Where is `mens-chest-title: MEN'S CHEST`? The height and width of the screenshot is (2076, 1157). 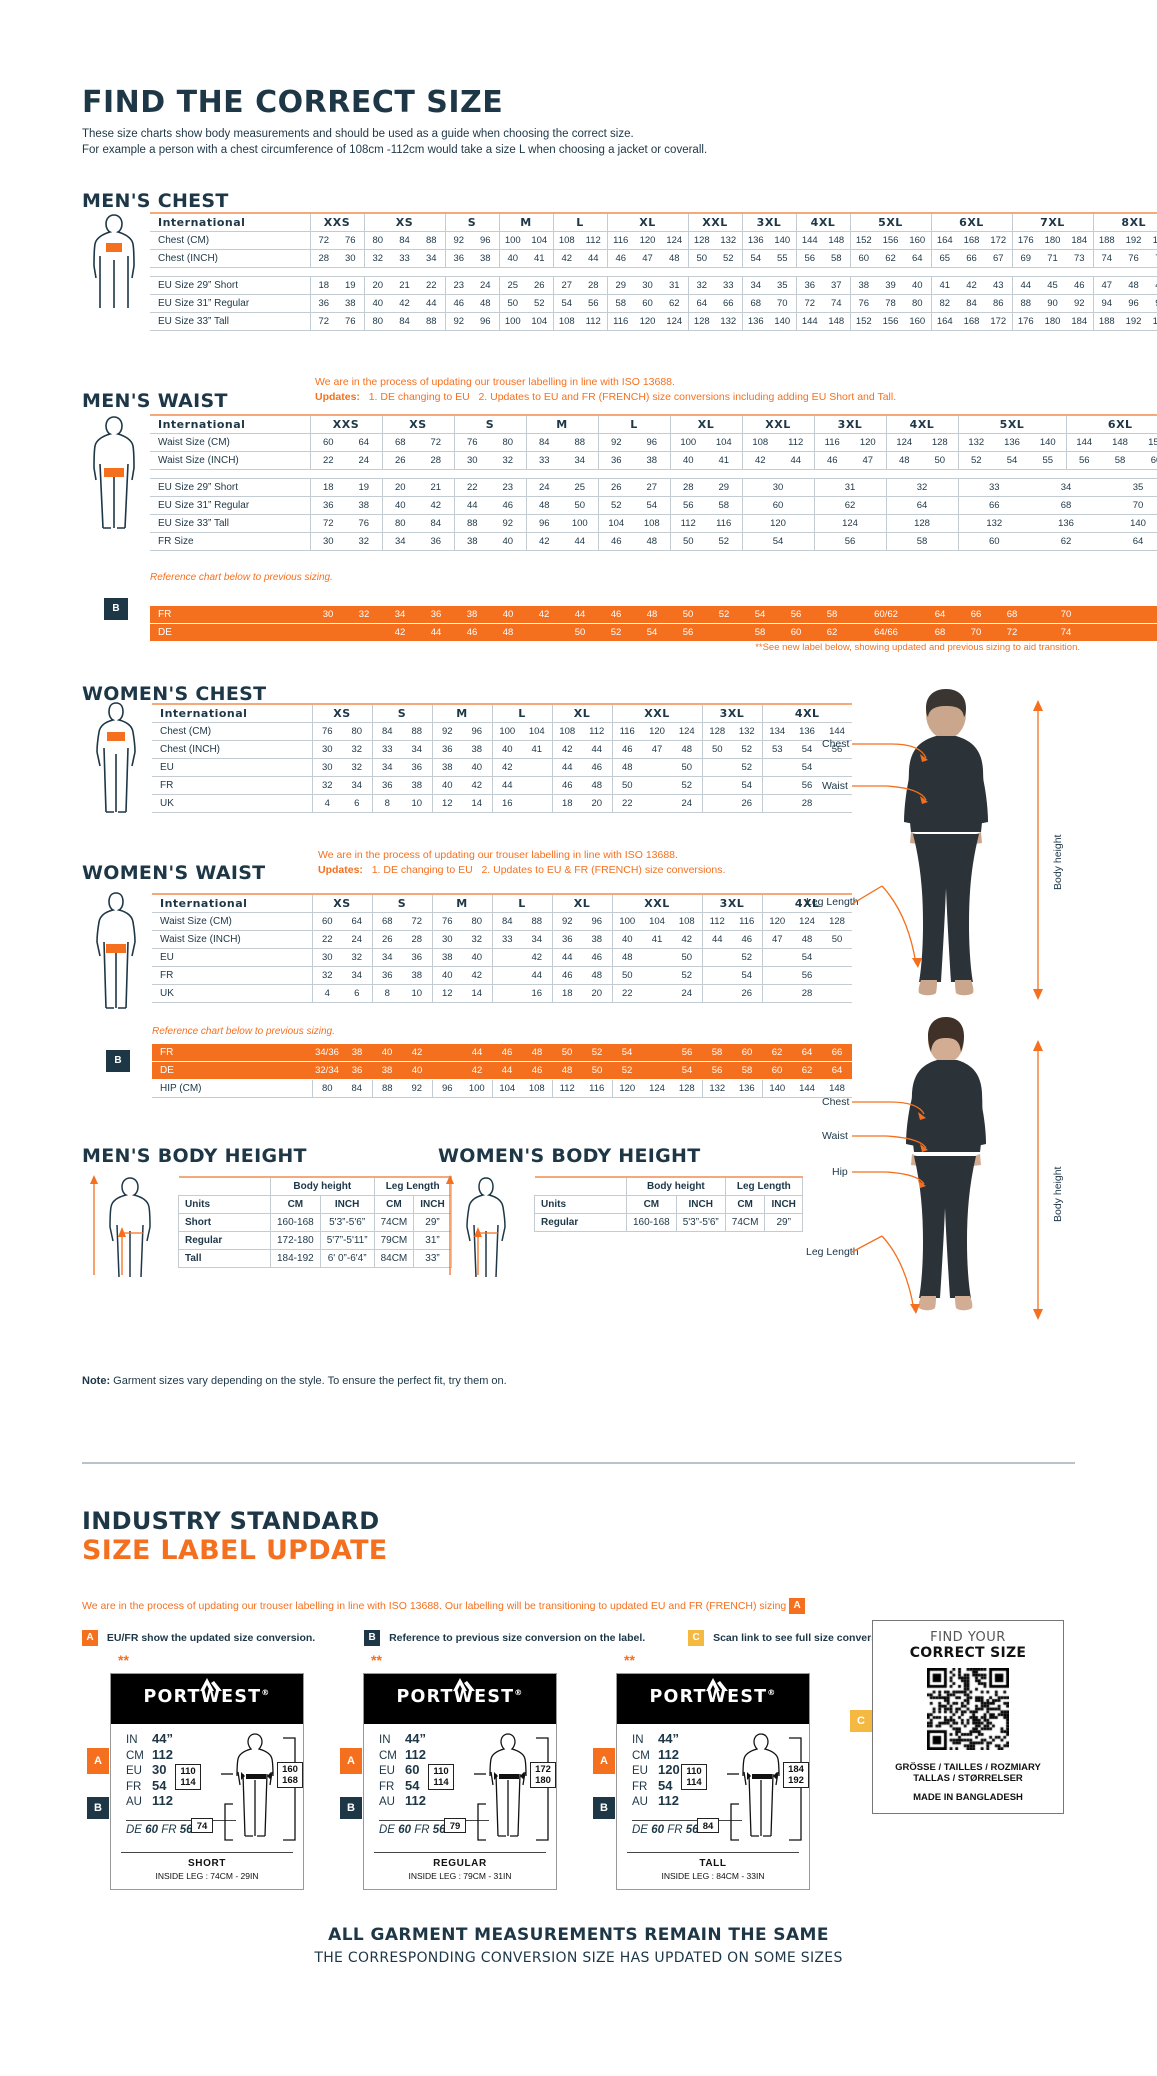 mens-chest-title: MEN'S CHEST is located at coordinates (155, 201).